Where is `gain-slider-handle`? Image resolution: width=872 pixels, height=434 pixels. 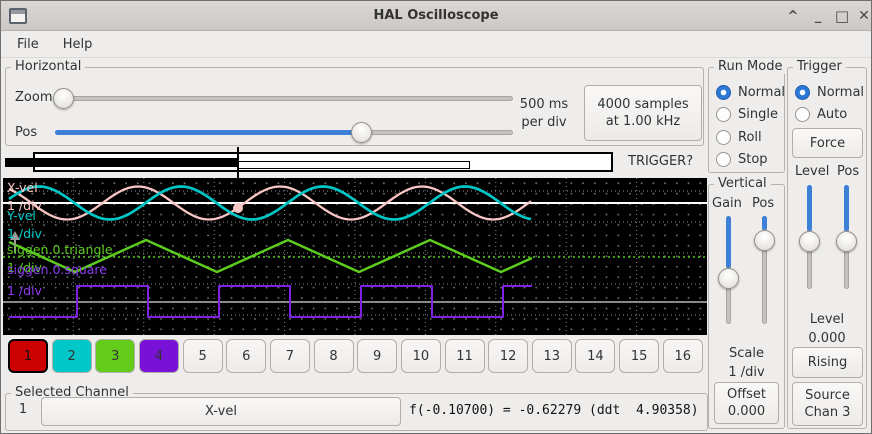
gain-slider-handle is located at coordinates (728, 278).